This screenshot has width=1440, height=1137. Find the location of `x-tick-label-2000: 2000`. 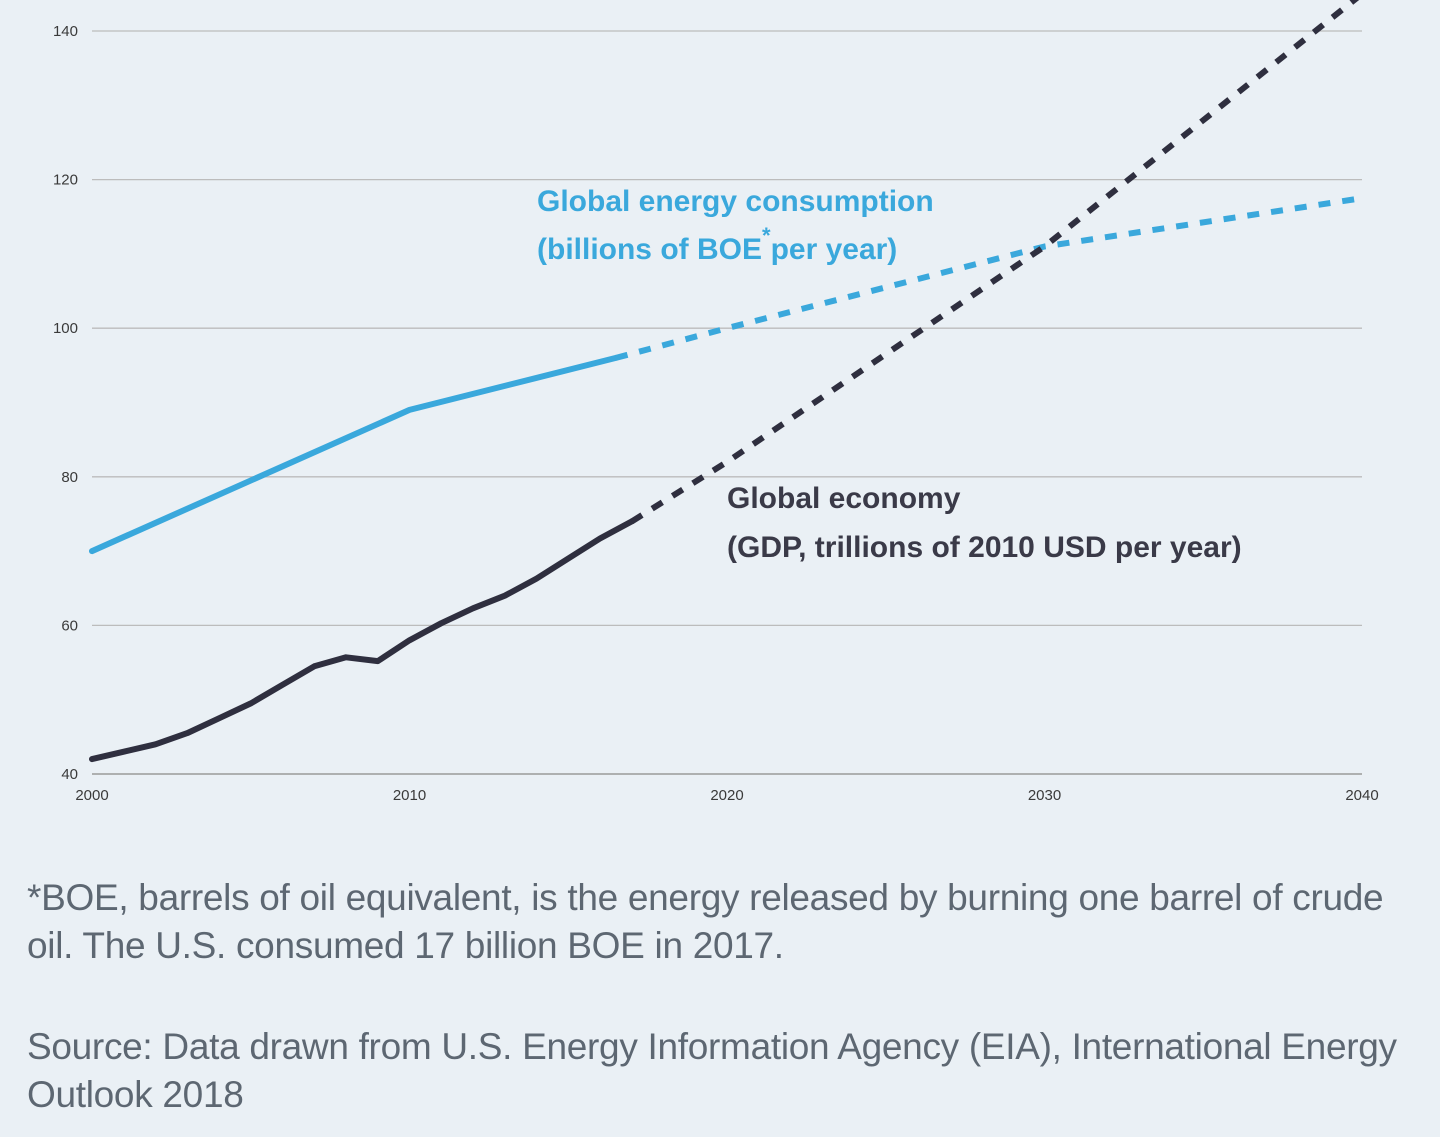

x-tick-label-2000: 2000 is located at coordinates (91, 795).